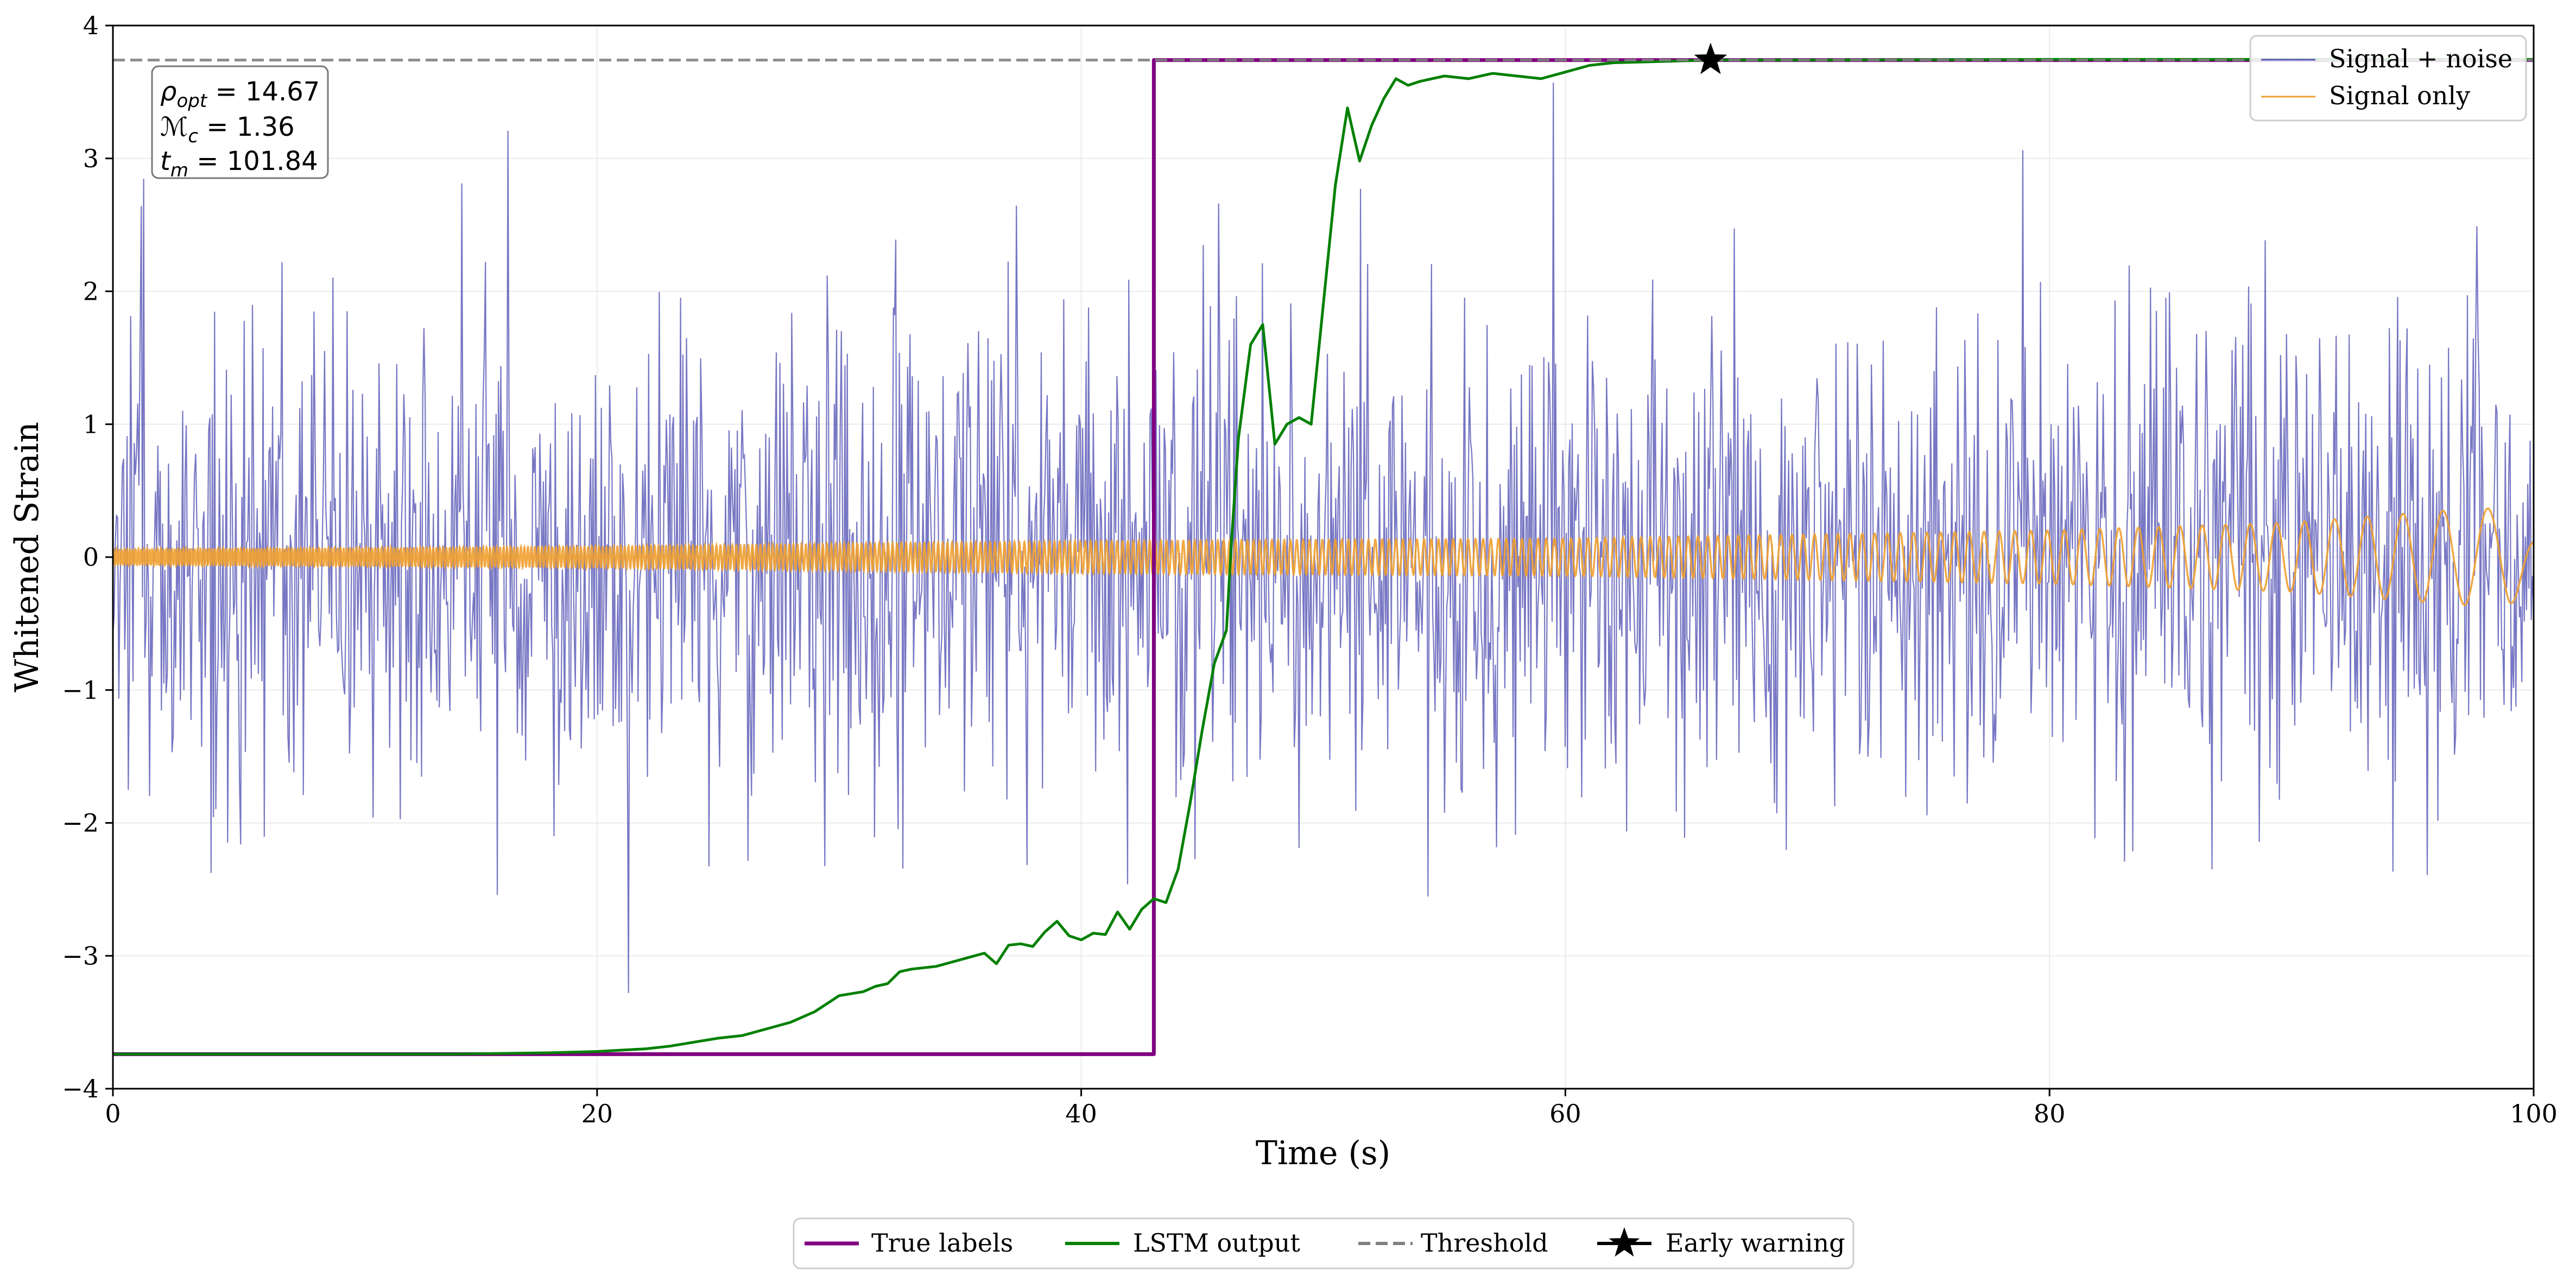 The height and width of the screenshot is (1282, 2576). What do you see at coordinates (597, 1113) in the screenshot?
I see `x-tick-label: 20` at bounding box center [597, 1113].